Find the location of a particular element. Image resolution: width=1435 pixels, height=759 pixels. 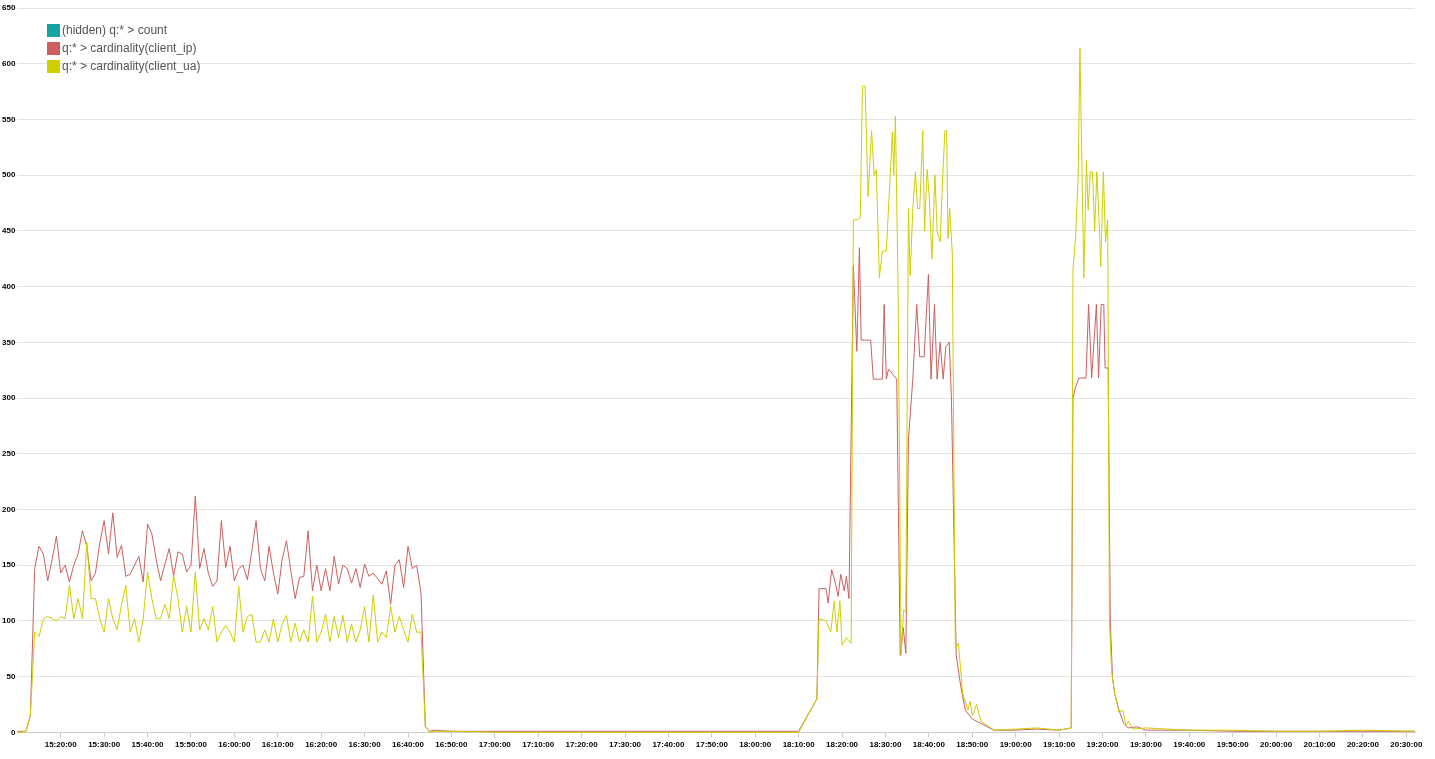

x-tick-label: 19:10:00 is located at coordinates (1059, 745).